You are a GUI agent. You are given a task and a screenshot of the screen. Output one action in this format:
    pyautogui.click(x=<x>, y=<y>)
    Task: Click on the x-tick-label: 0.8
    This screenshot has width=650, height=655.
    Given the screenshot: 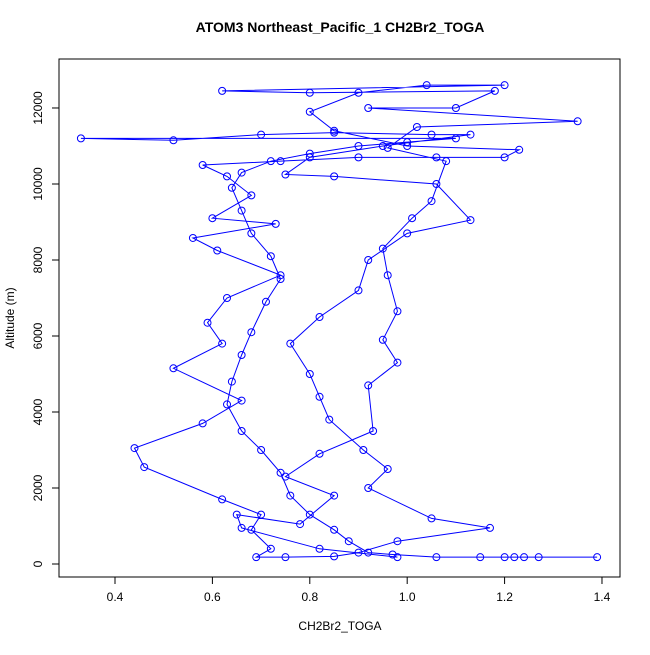 What is the action you would take?
    pyautogui.click(x=309, y=597)
    